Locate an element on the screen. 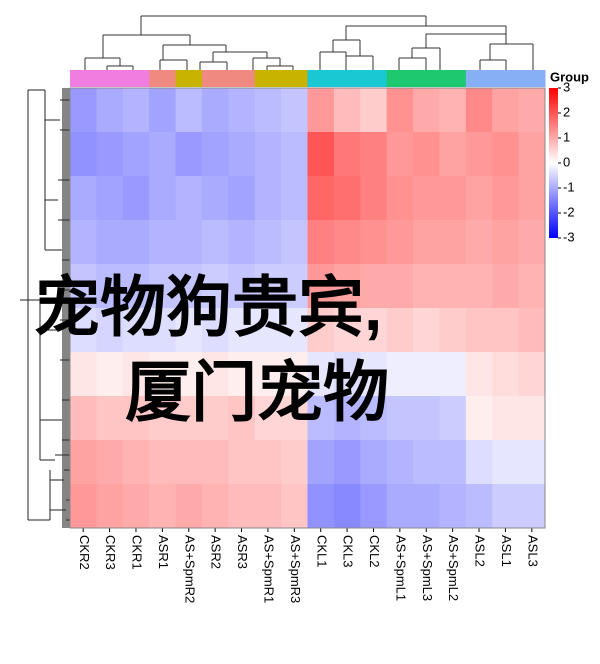  x-tick-label: ASR2 is located at coordinates (216, 552).